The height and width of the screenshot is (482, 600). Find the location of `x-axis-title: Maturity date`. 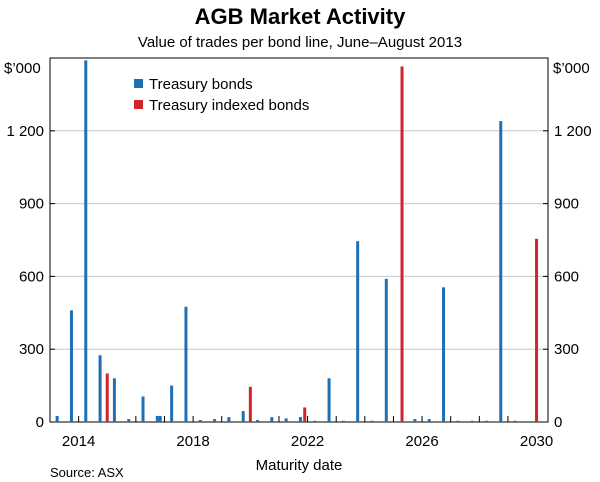

x-axis-title: Maturity date is located at coordinates (299, 465).